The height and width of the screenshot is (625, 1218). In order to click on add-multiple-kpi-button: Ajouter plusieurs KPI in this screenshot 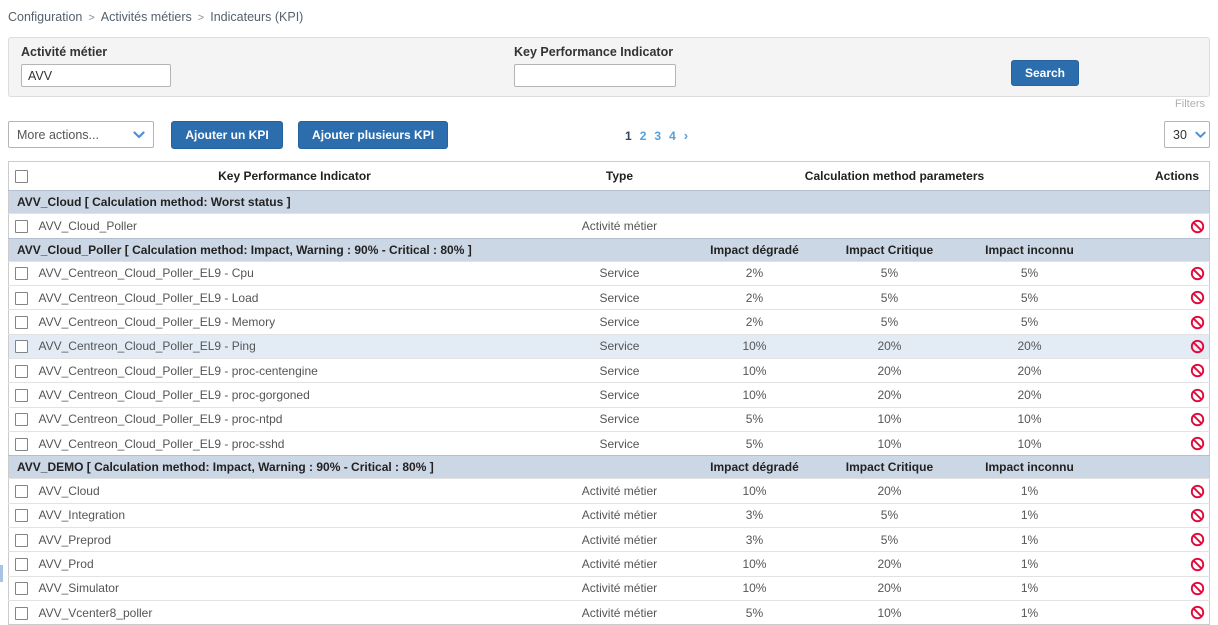, I will do `click(373, 135)`.